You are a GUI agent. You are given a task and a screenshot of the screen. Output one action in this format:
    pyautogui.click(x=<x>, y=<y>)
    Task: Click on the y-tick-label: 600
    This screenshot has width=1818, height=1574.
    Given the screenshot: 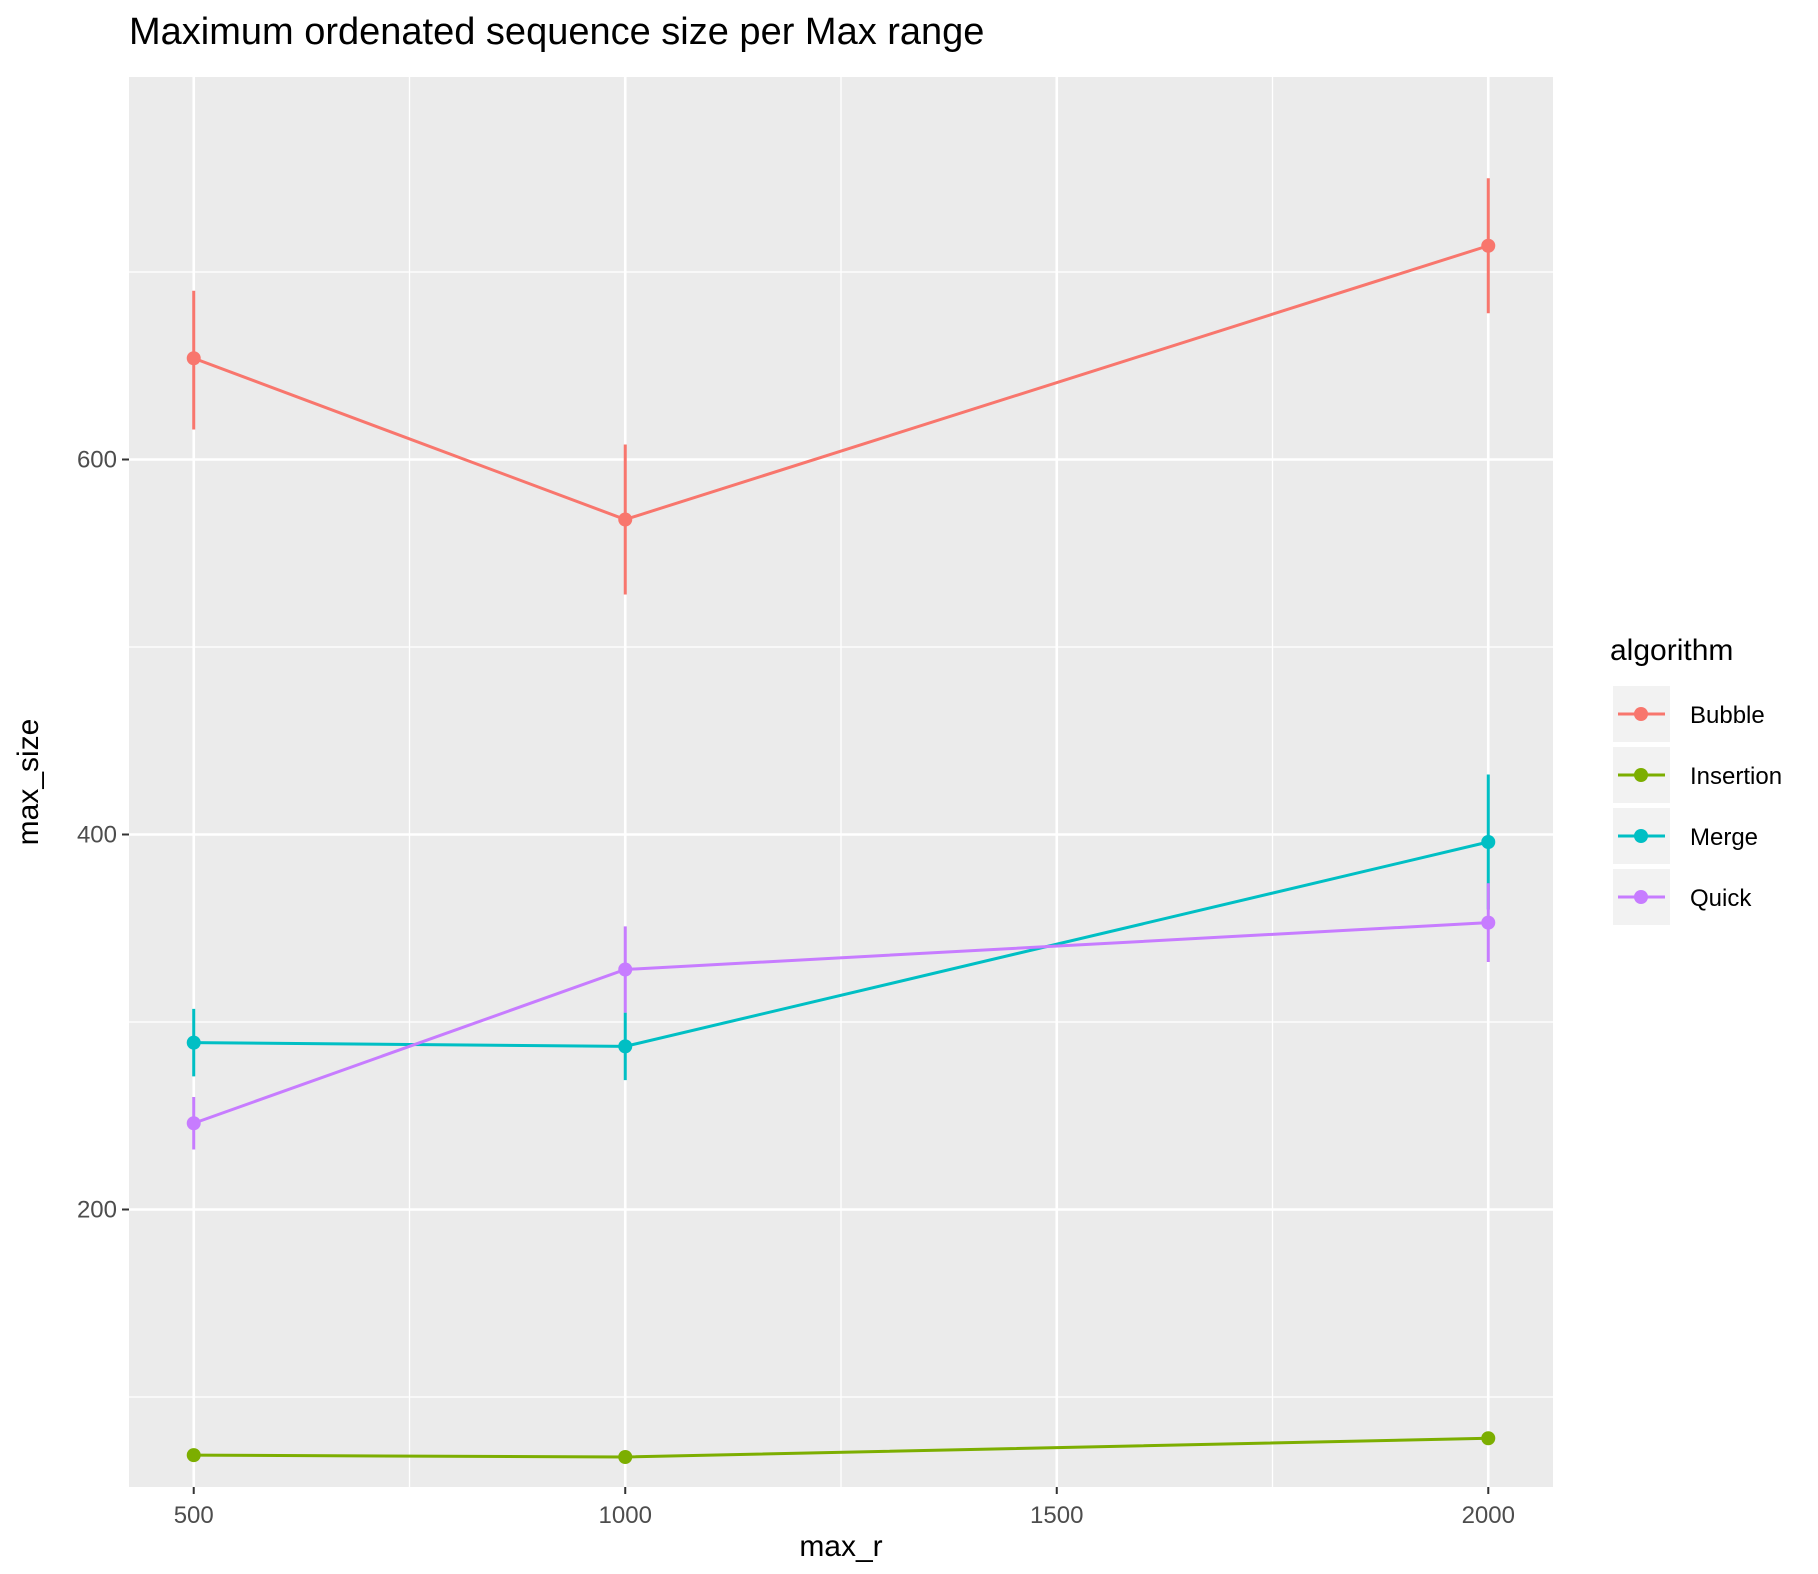 What is the action you would take?
    pyautogui.click(x=97, y=460)
    